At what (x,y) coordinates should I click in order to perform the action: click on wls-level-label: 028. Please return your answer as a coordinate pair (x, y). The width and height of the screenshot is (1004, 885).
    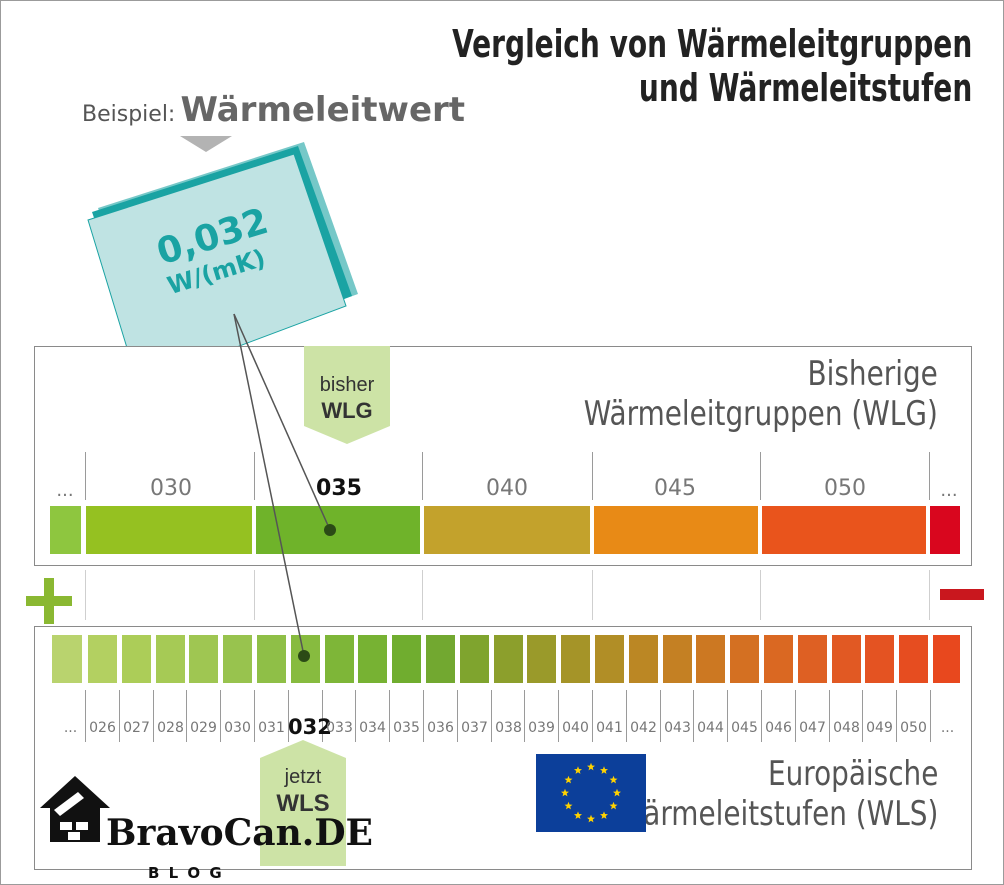
    Looking at the image, I should click on (170, 728).